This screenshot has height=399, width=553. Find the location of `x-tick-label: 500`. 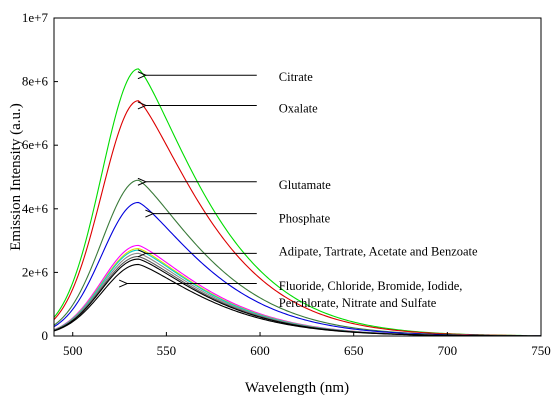

x-tick-label: 500 is located at coordinates (73, 350).